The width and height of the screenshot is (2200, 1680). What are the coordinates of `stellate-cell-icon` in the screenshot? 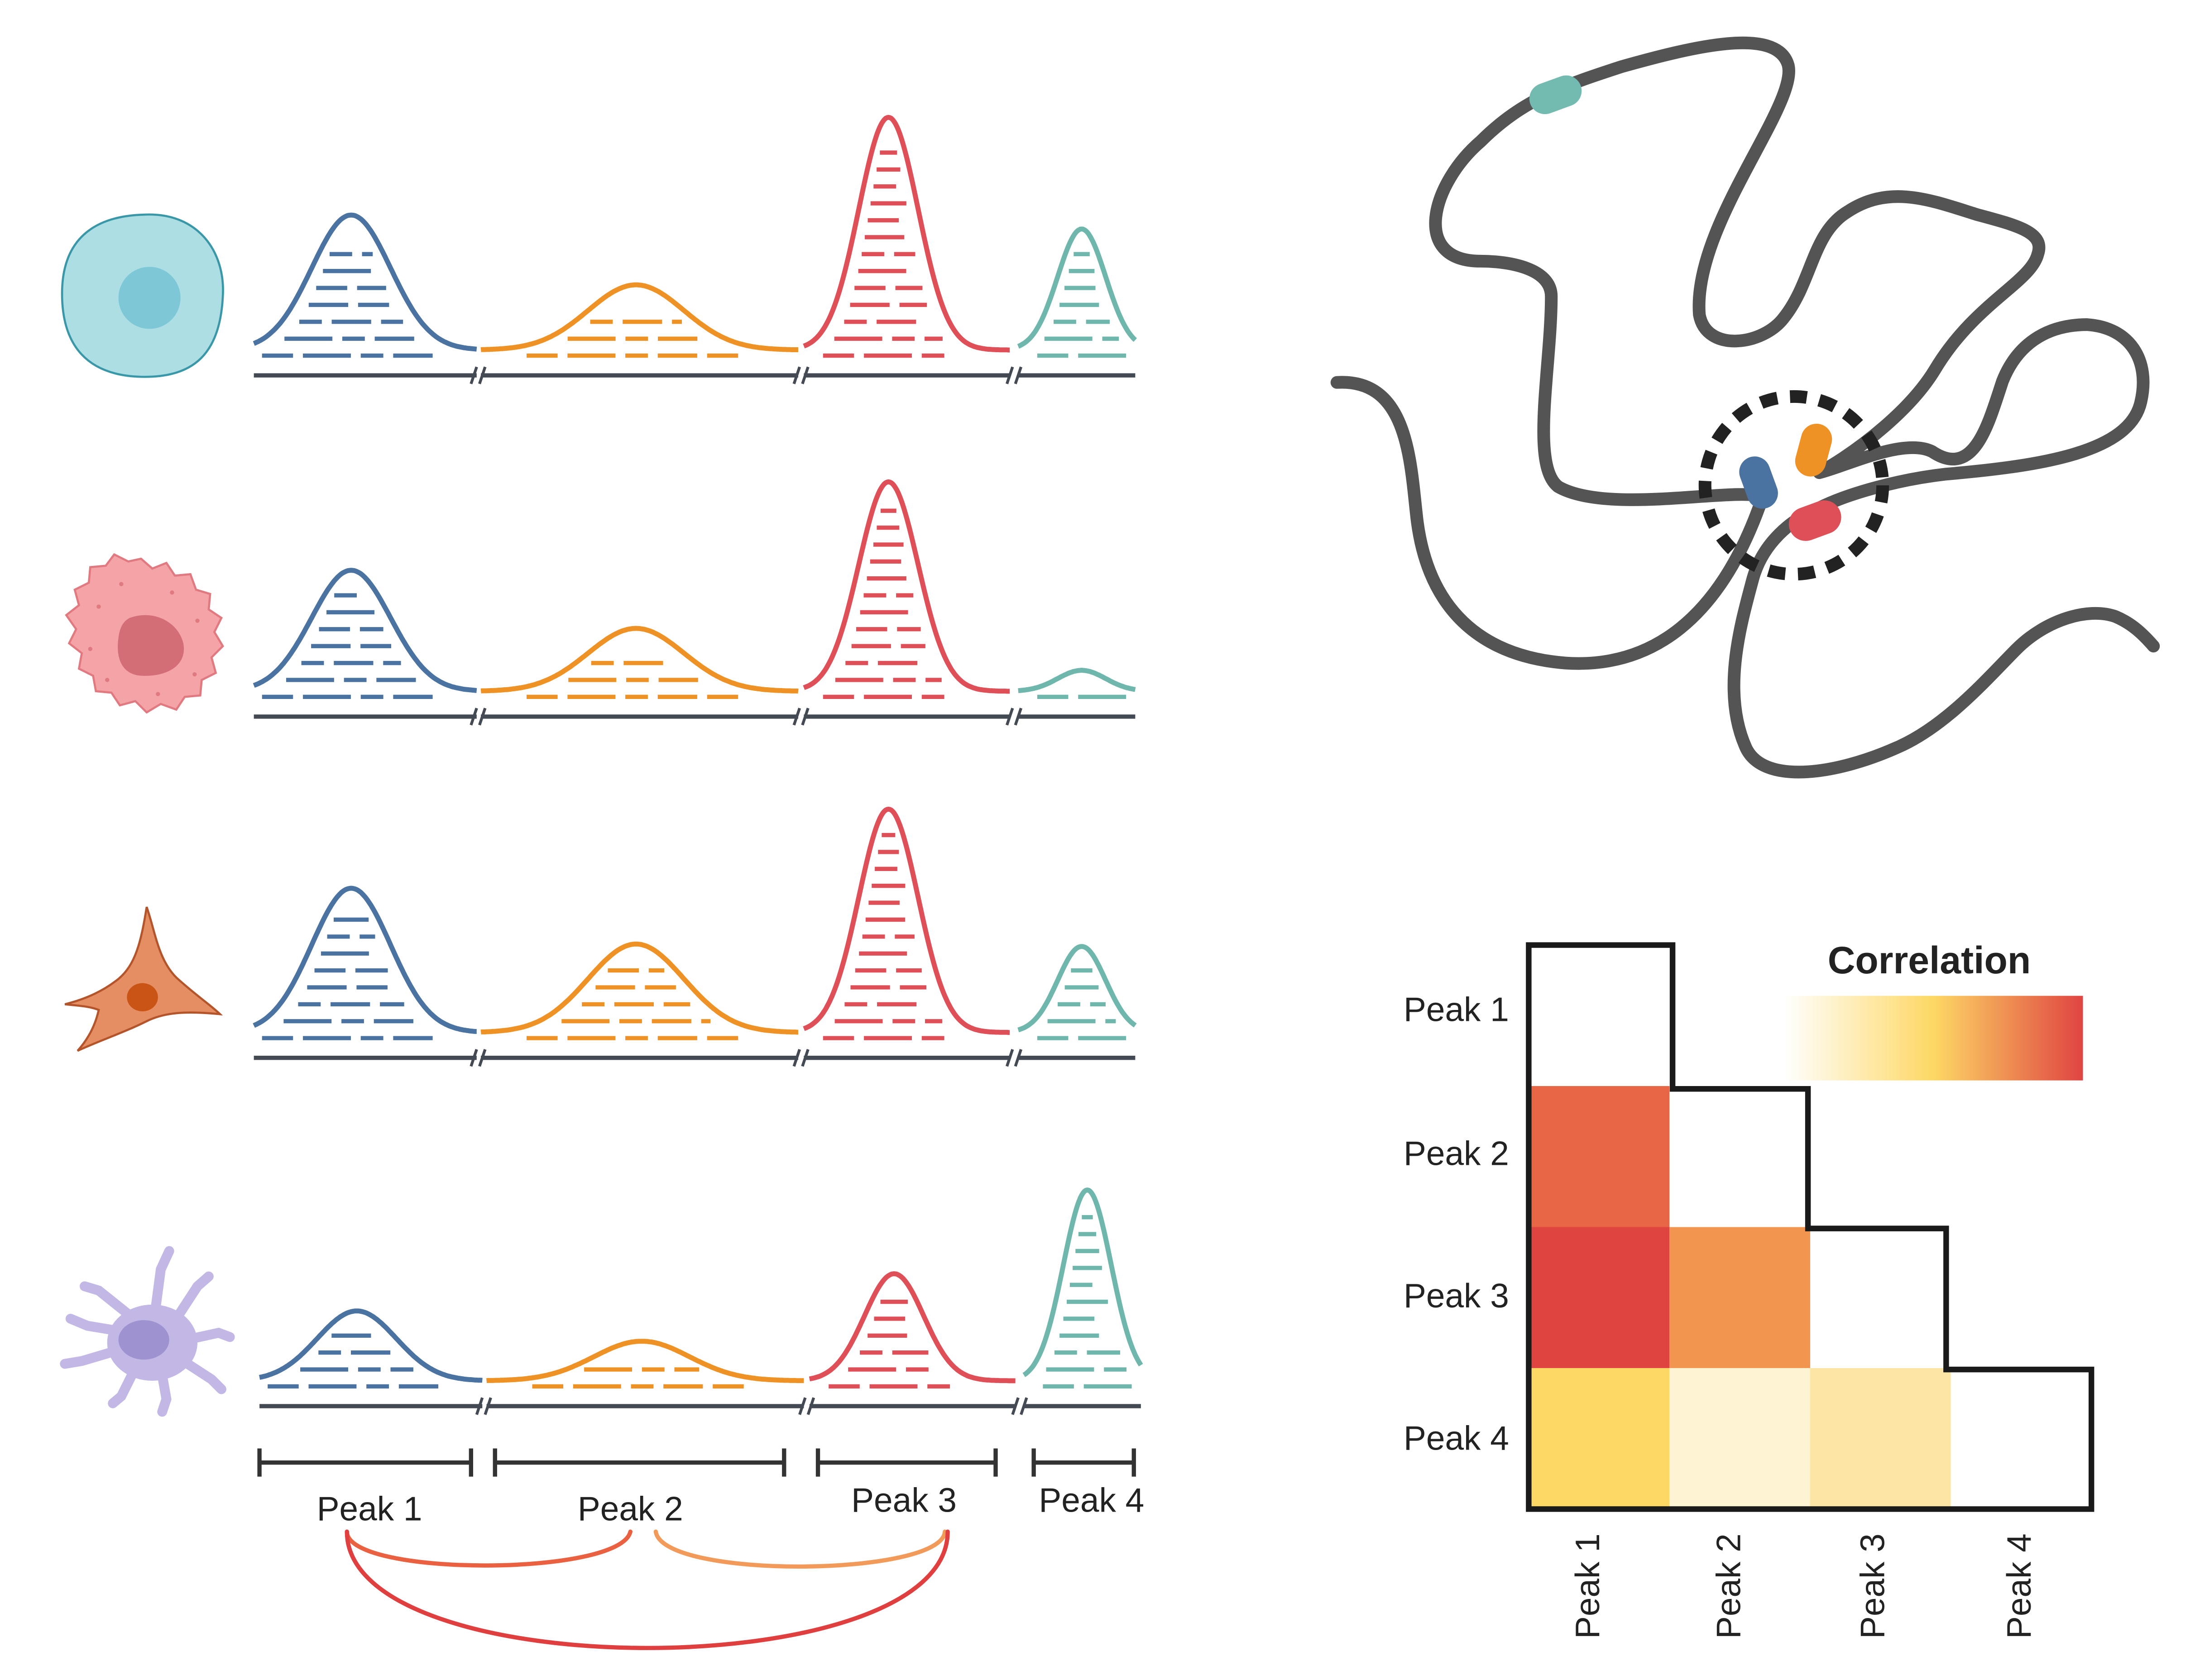 It's located at (143, 979).